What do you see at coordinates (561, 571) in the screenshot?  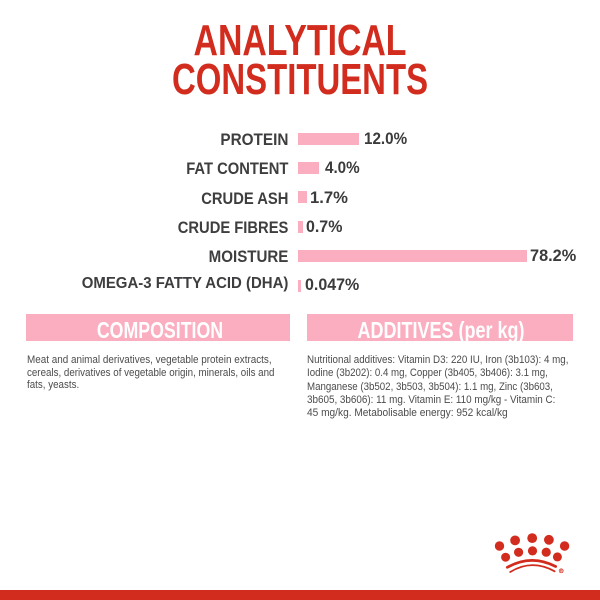 I see `svg-text: R` at bounding box center [561, 571].